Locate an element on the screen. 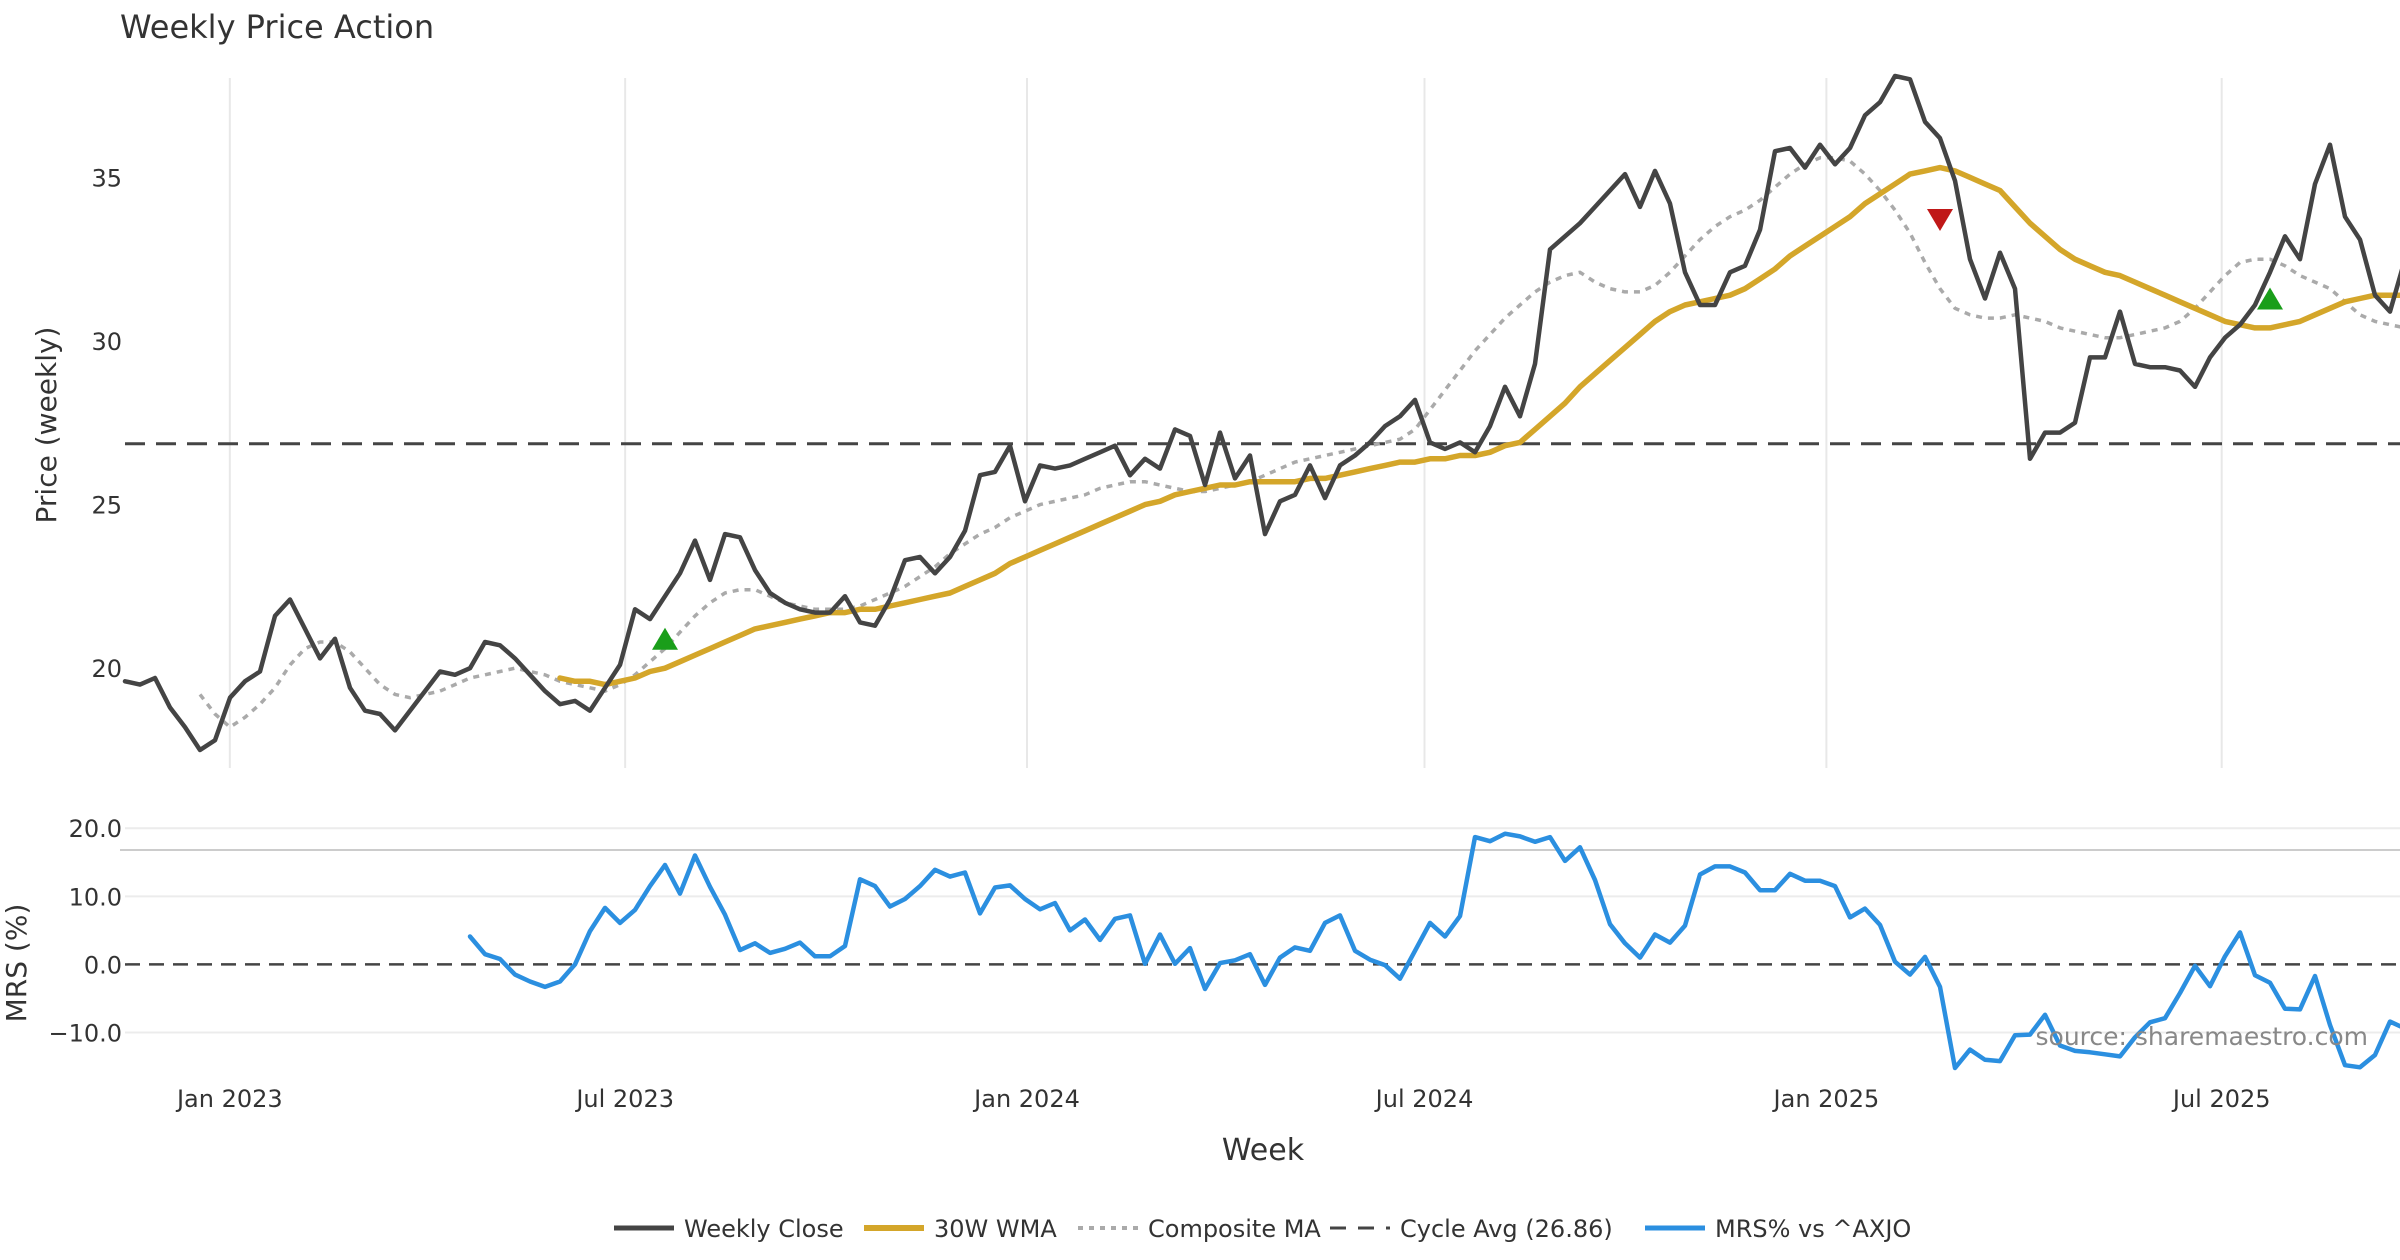 This screenshot has height=1260, width=2400. legend-label: Cycle Avg (26.86) is located at coordinates (1506, 1229).